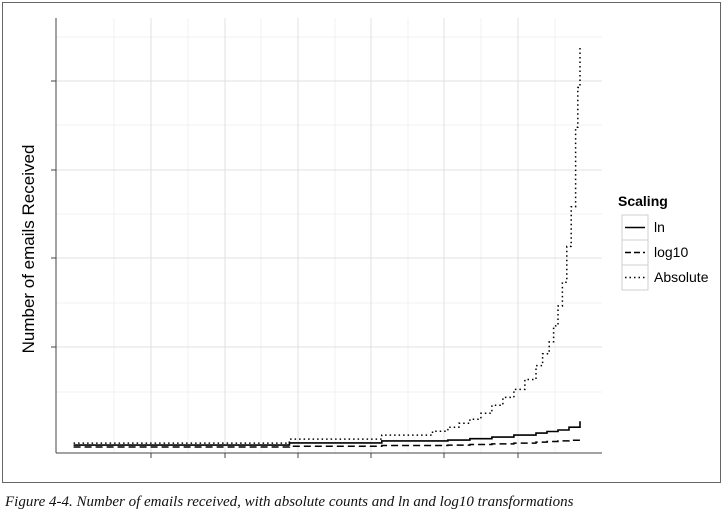 The width and height of the screenshot is (725, 514). What do you see at coordinates (681, 277) in the screenshot?
I see `legend-label-absolute: Absolute` at bounding box center [681, 277].